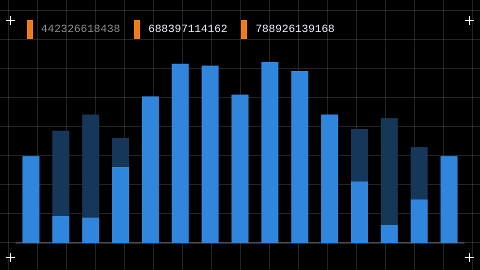  I want to click on text: 442326618438, so click(80, 30).